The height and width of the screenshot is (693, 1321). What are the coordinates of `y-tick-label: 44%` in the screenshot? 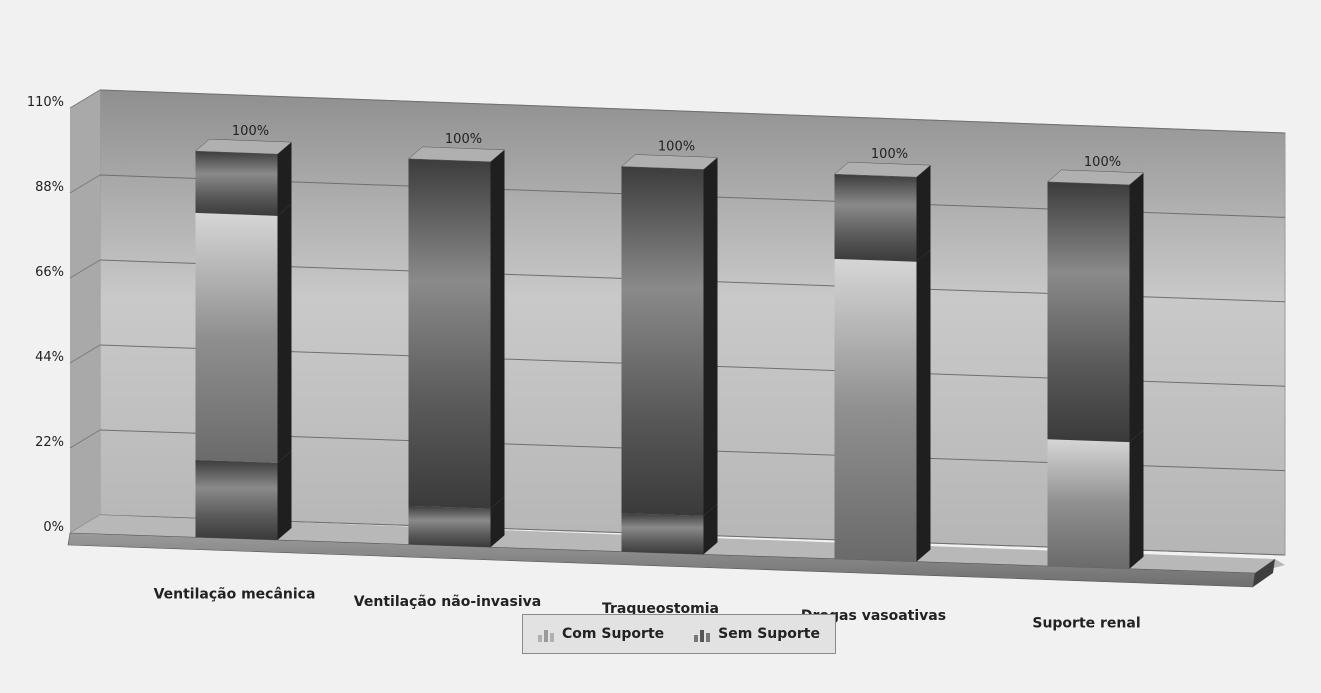 It's located at (49, 357).